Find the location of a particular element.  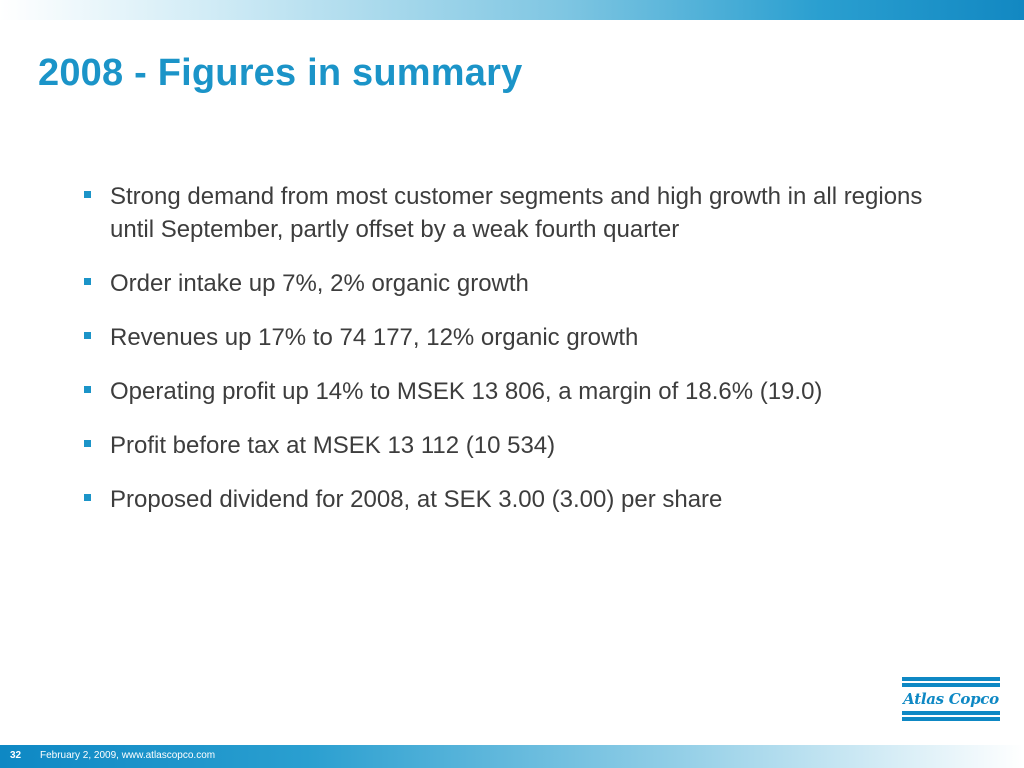

top-gradient-bar is located at coordinates (512, 10).